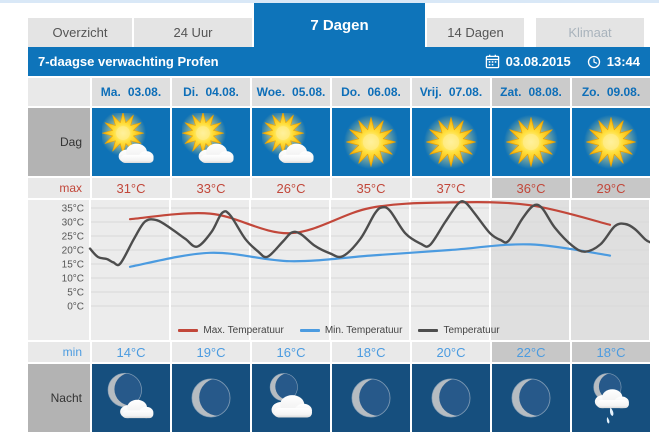 This screenshot has width=659, height=448. I want to click on max-temp-value: 33°C, so click(211, 188).